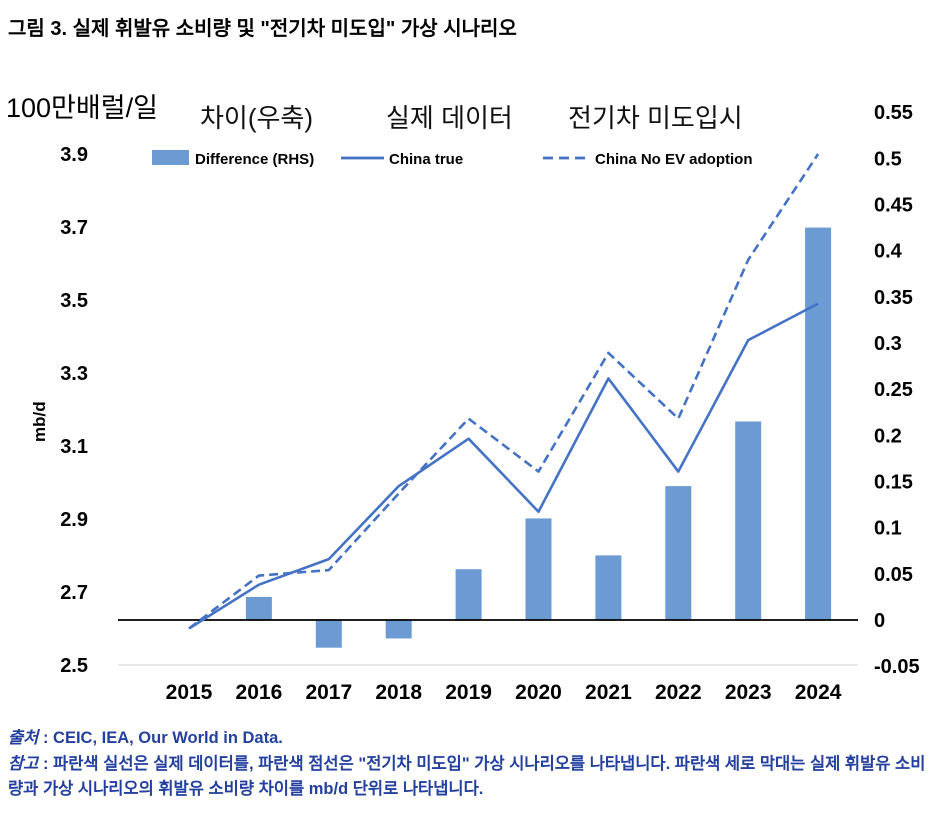  Describe the element at coordinates (538, 692) in the screenshot. I see `x-axis-label-2020: 2020` at that location.